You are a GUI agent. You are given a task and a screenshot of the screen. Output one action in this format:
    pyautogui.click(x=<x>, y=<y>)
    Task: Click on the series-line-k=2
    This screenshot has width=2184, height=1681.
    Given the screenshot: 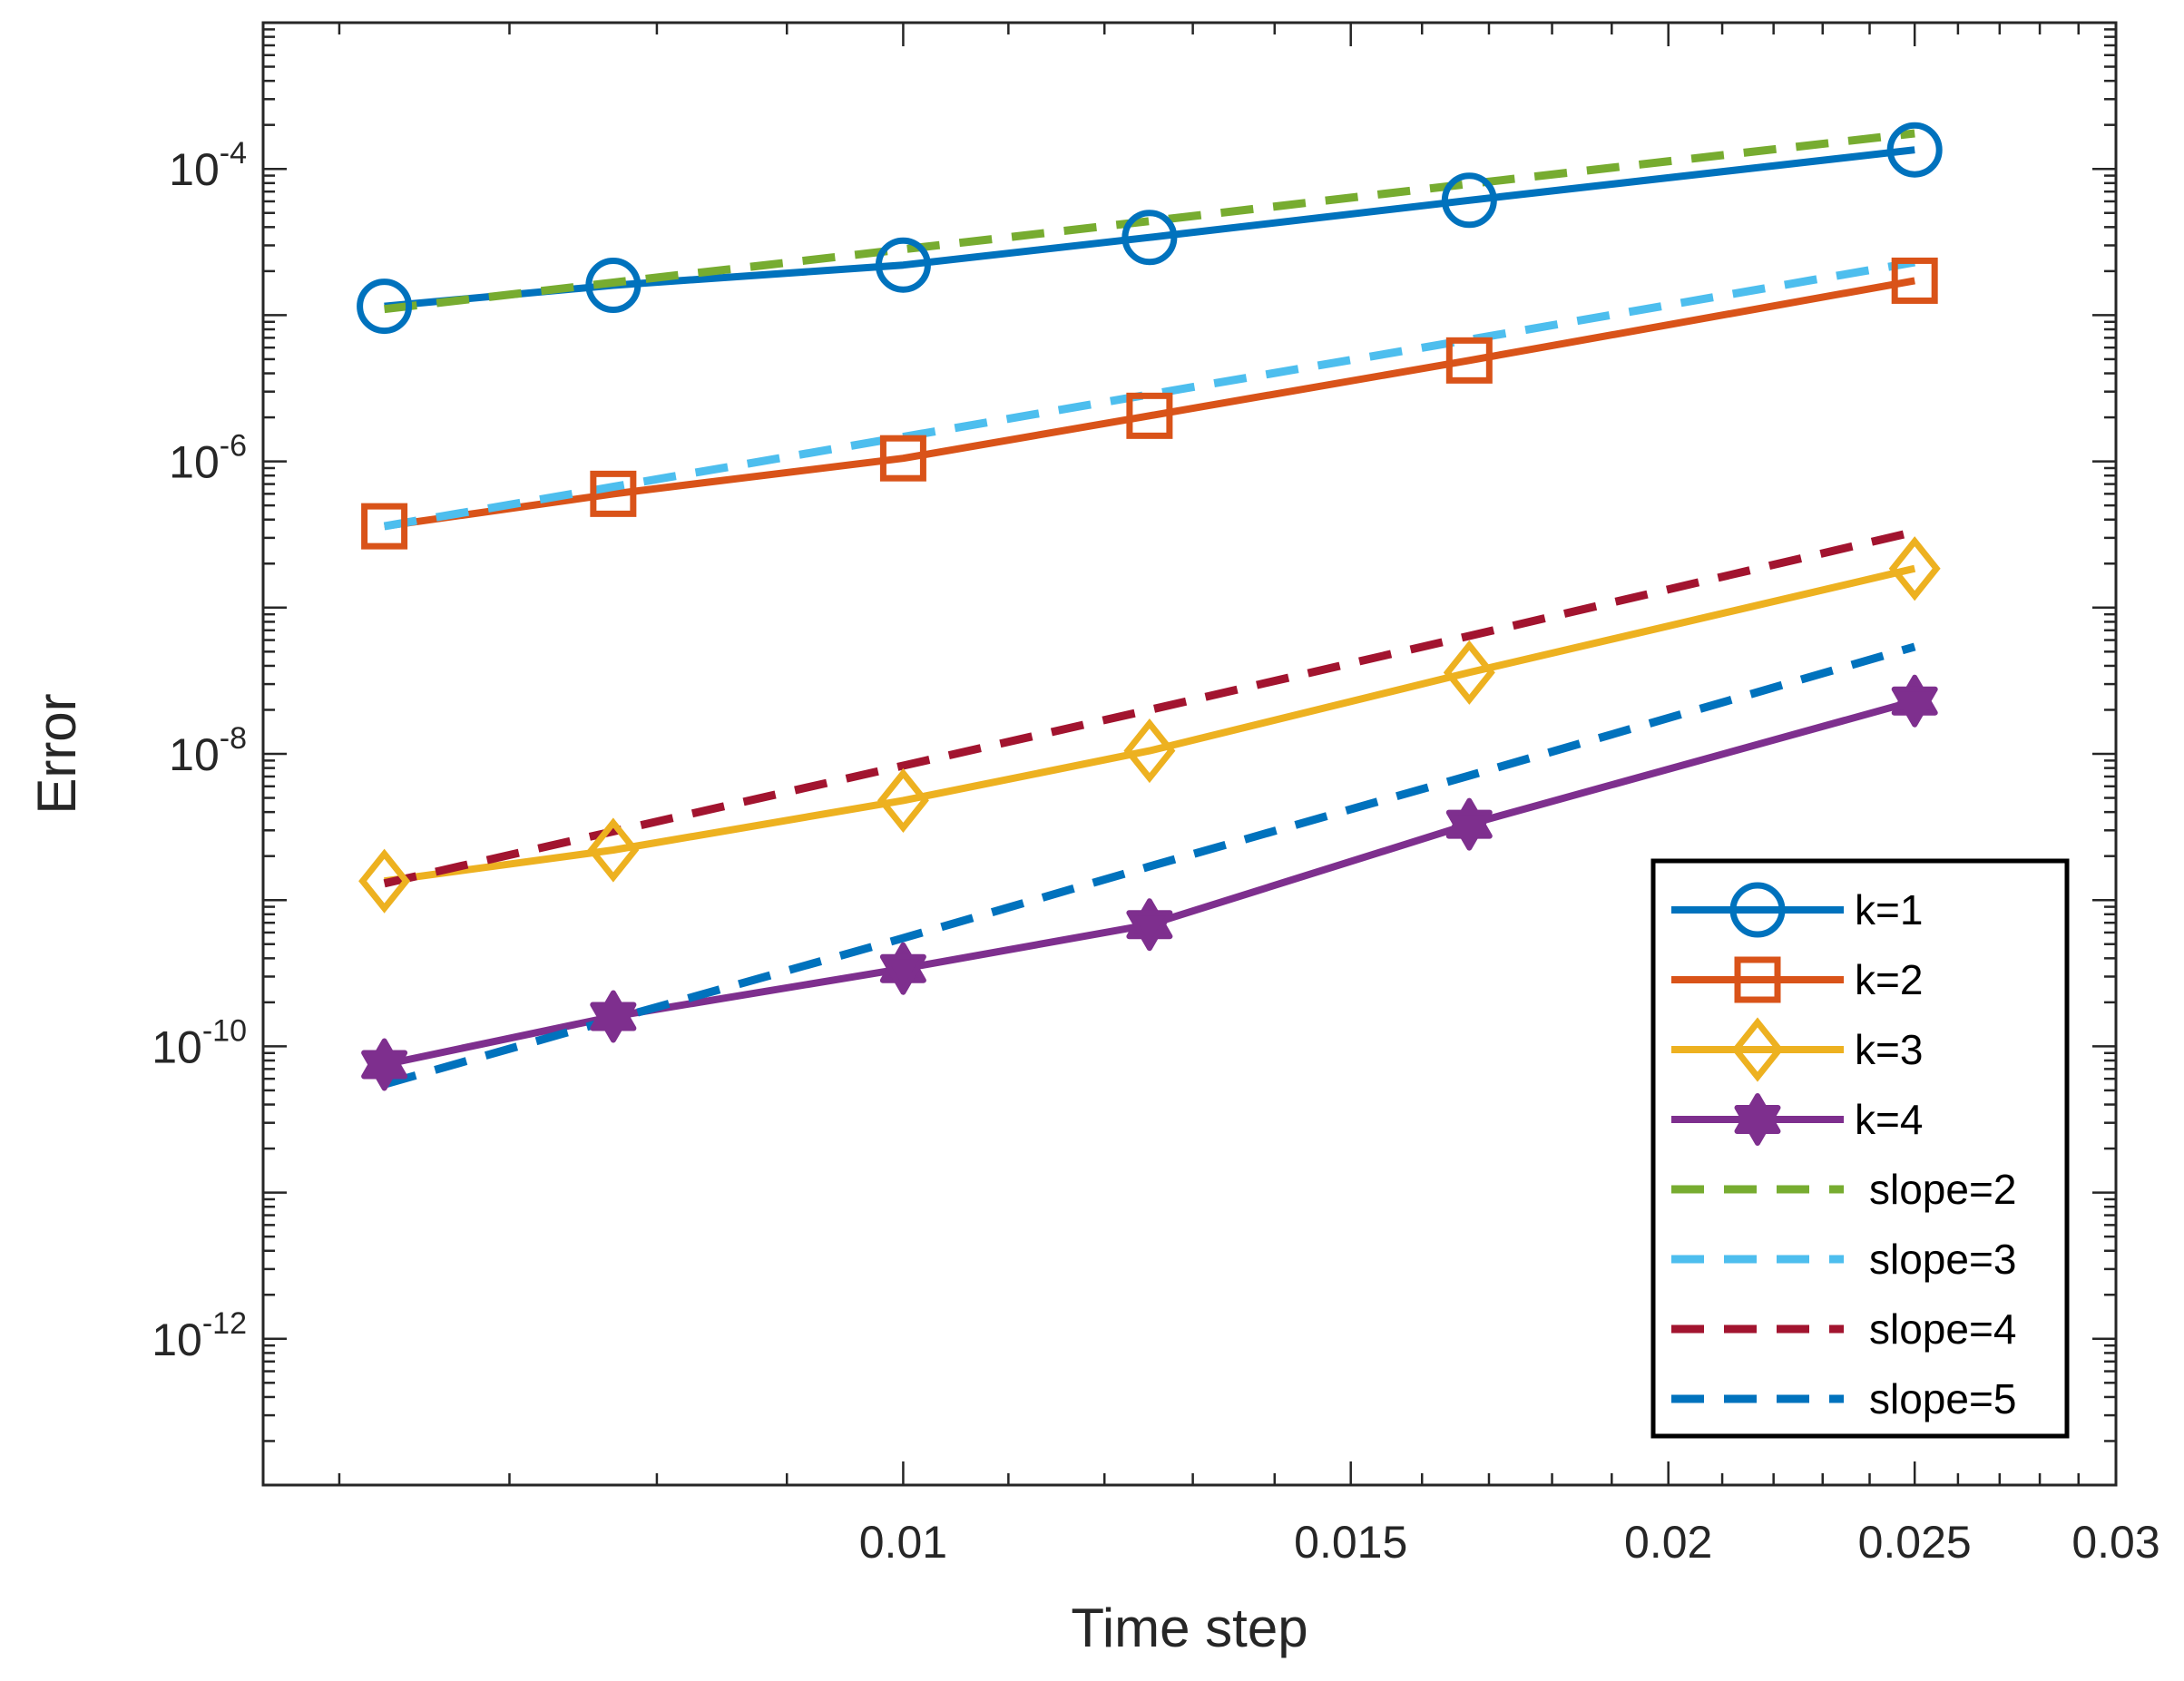 What is the action you would take?
    pyautogui.click(x=1149, y=404)
    